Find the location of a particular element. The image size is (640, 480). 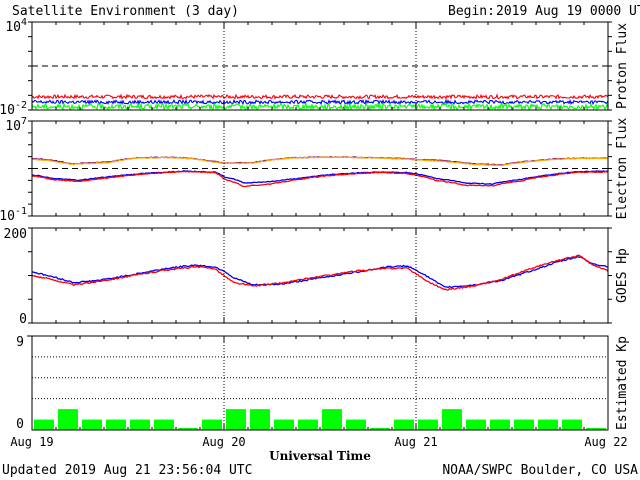

y-tick-label: 10⁴ is located at coordinates (16, 26).